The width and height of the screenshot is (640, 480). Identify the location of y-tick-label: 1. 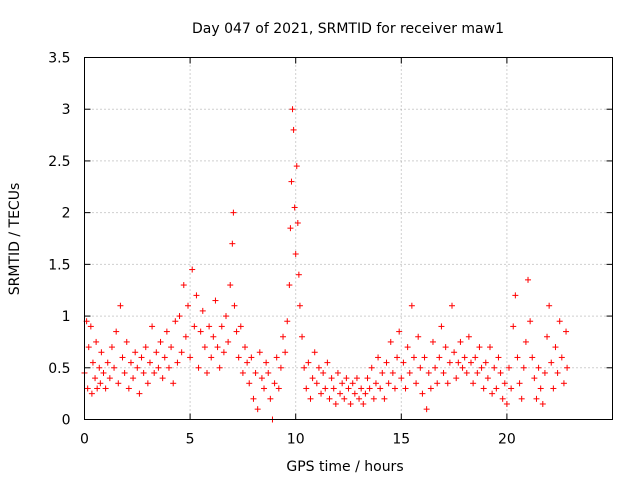
(66, 317).